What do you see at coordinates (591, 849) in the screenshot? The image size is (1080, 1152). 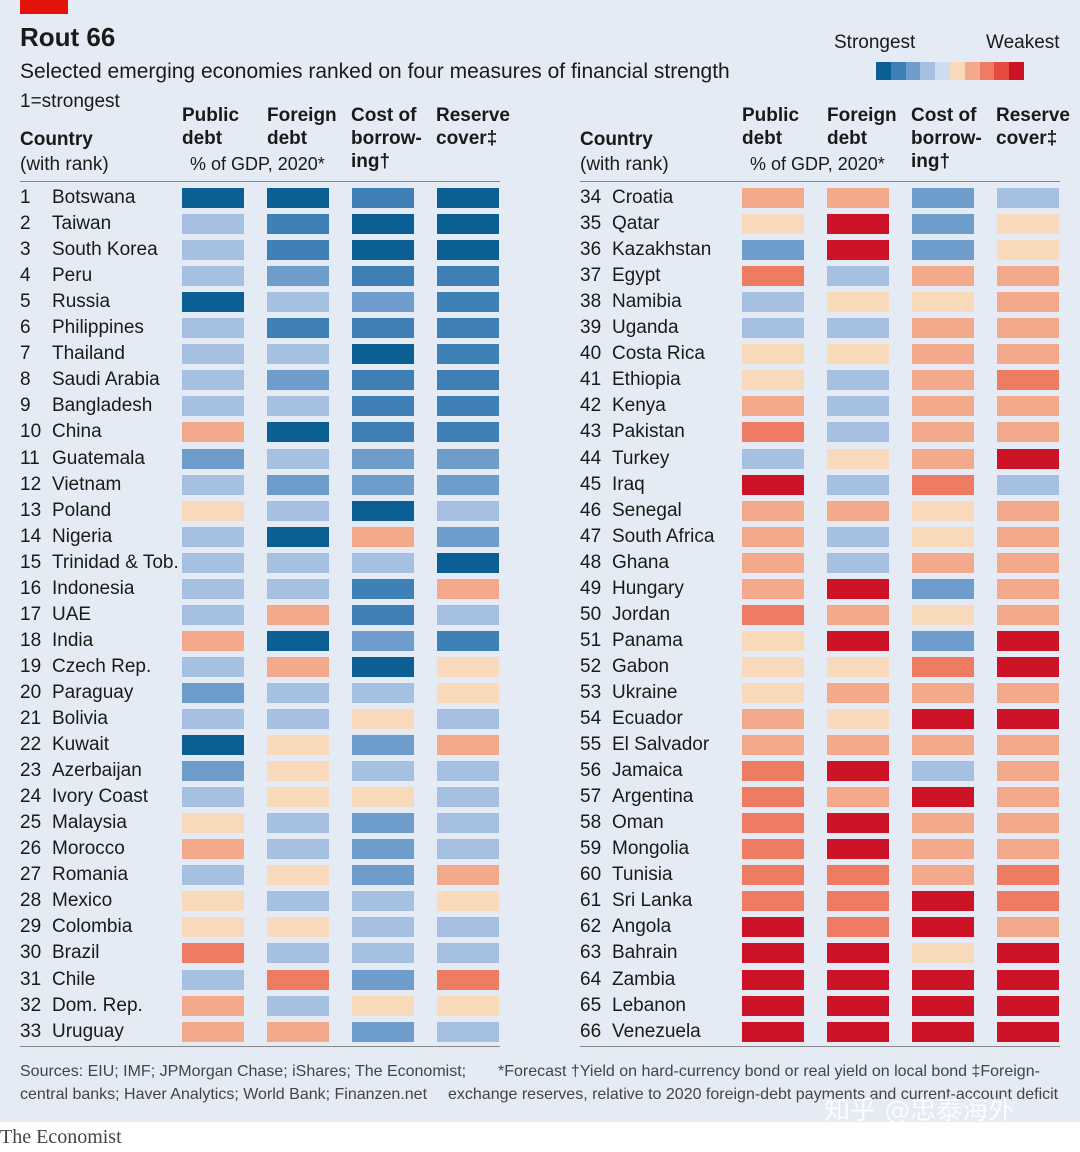 I see `rank-label: 59` at bounding box center [591, 849].